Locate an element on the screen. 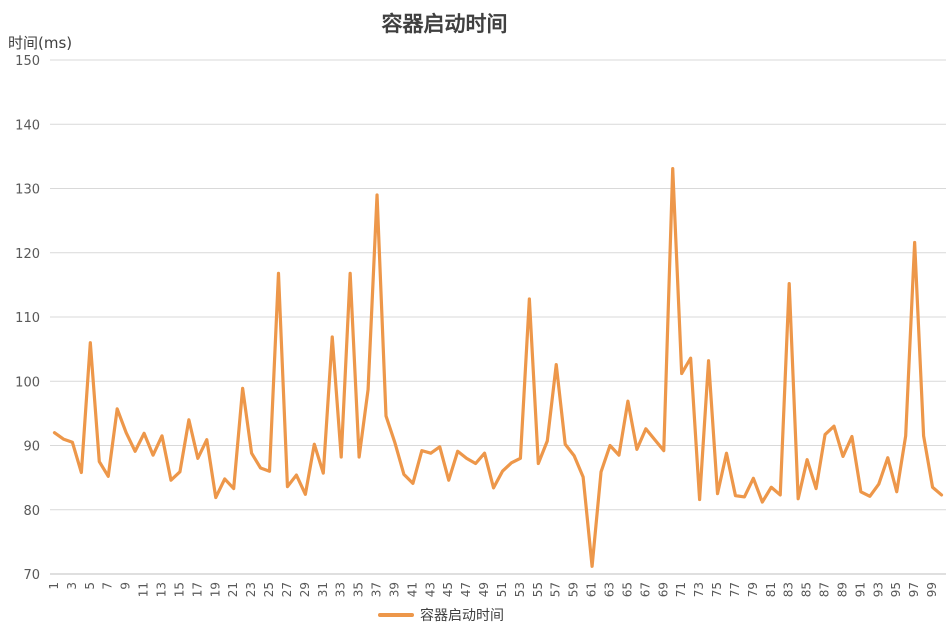  x-tick-label: 85 is located at coordinates (807, 589).